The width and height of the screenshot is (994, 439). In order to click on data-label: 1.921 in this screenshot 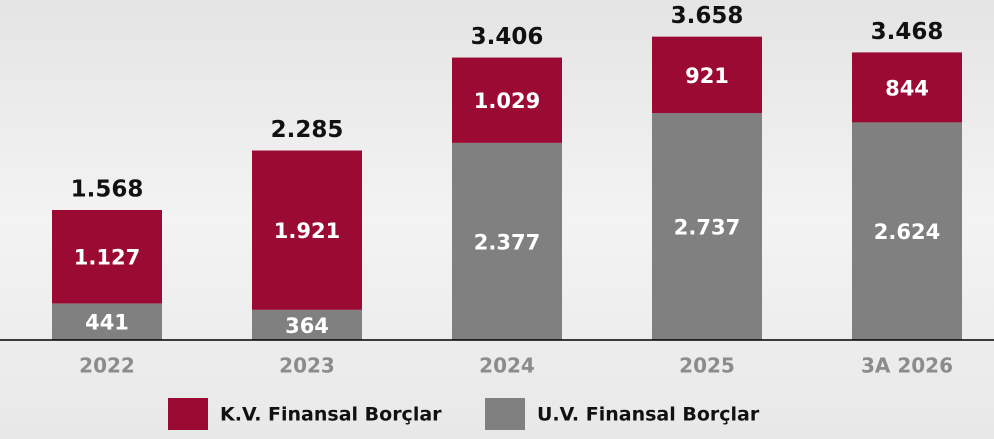, I will do `click(307, 231)`.